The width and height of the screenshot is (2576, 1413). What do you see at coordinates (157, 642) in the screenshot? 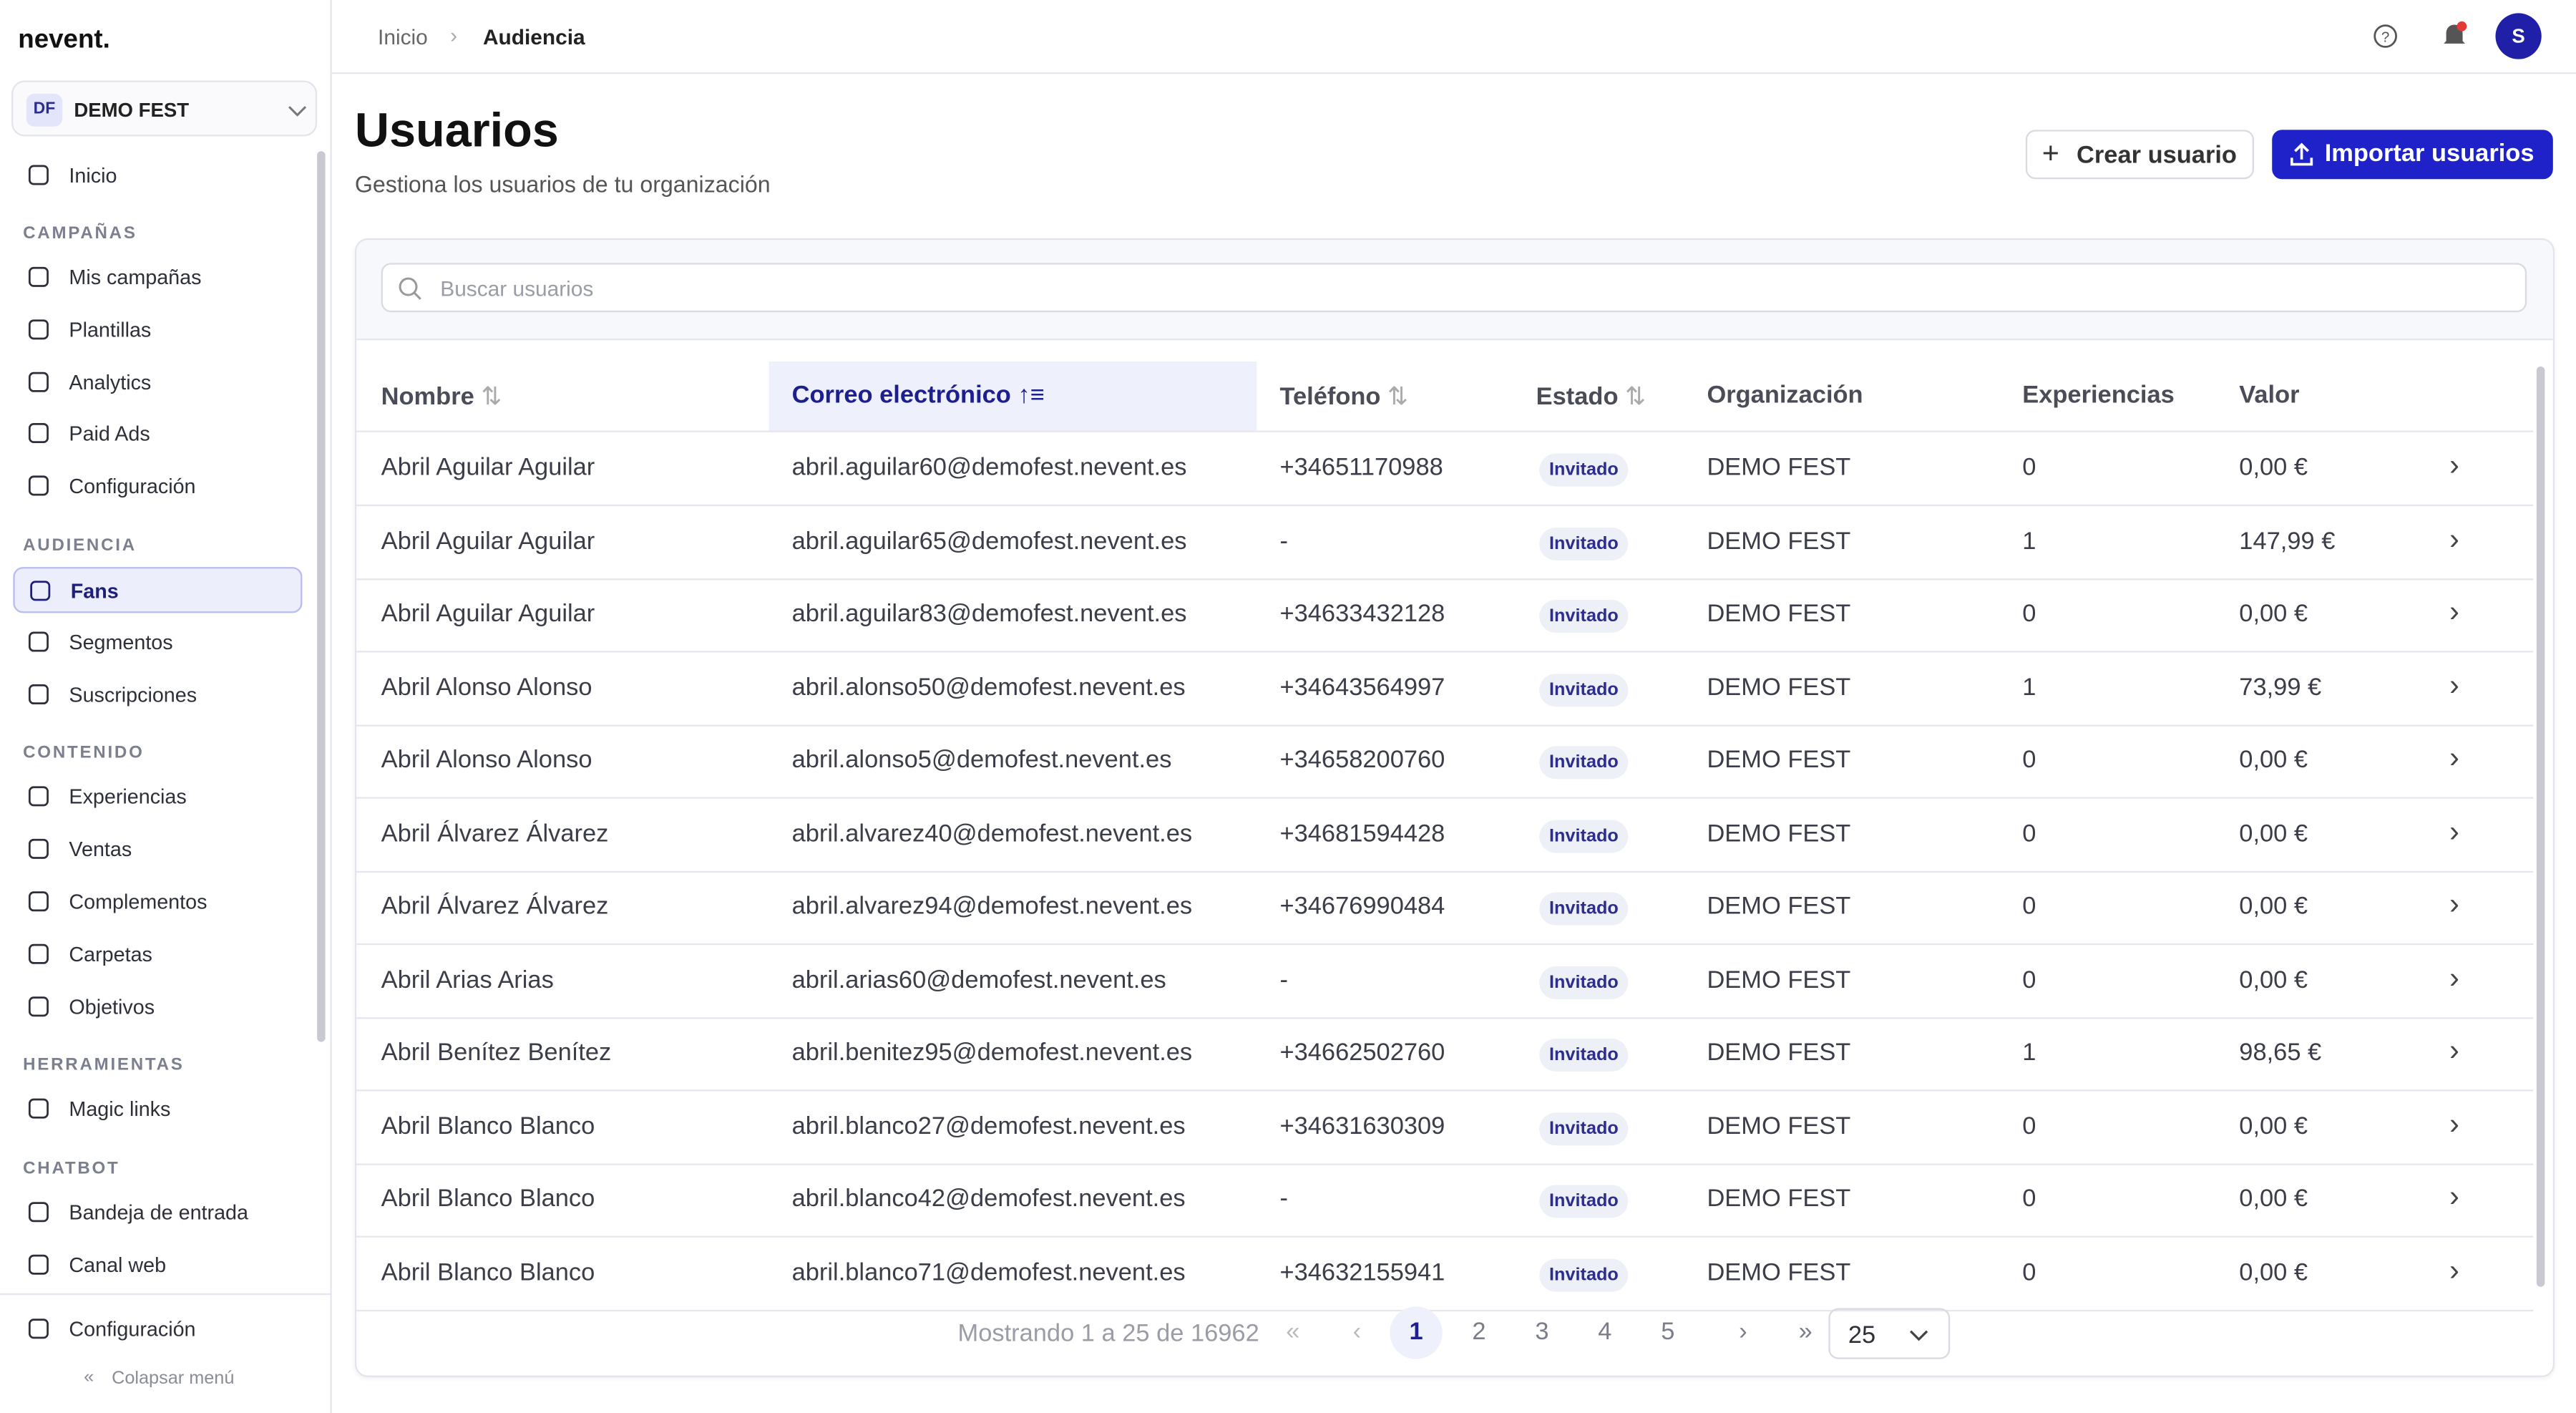
I see `nav-item: Segmentos` at bounding box center [157, 642].